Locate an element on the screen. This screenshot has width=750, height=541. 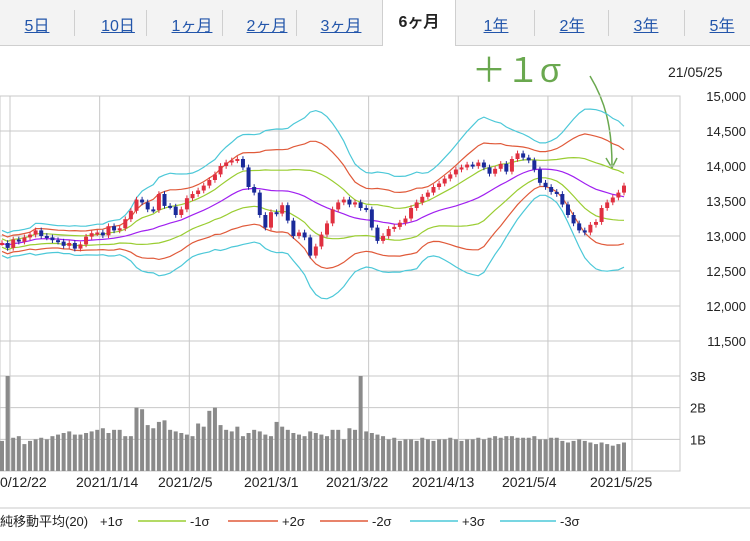
tab-5: 6ヶ月 is located at coordinates (419, 23).